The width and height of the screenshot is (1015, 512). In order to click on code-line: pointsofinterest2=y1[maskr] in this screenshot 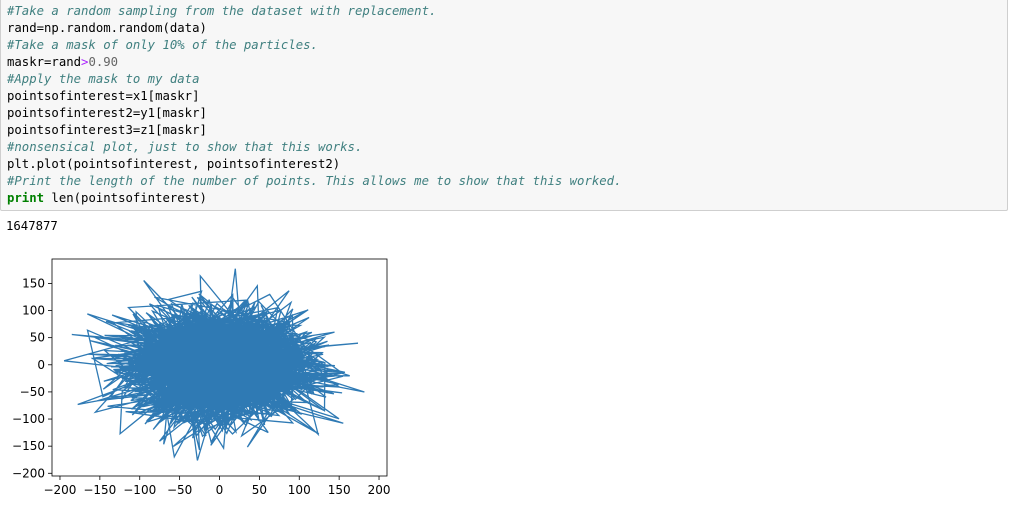, I will do `click(314, 113)`.